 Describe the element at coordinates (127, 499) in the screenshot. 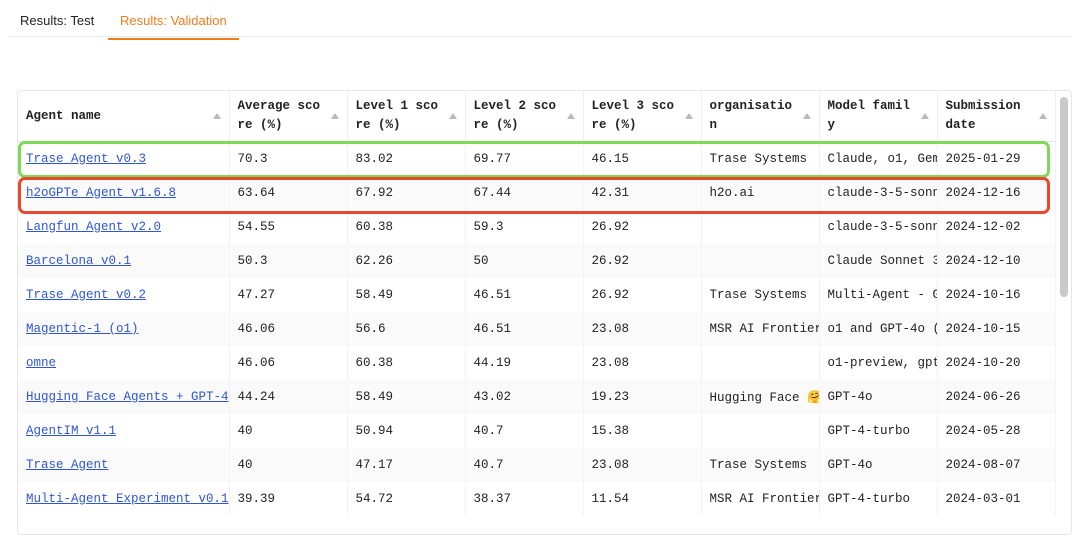

I see `agent-link: Multi-Agent Experiment v0.1` at that location.